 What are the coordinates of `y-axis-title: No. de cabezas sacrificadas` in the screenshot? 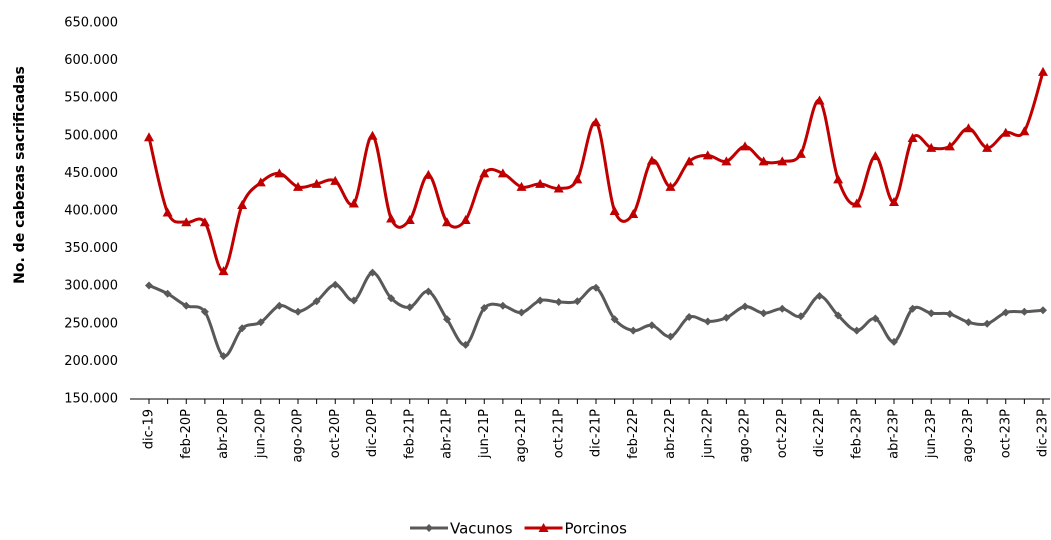 It's located at (20, 175).